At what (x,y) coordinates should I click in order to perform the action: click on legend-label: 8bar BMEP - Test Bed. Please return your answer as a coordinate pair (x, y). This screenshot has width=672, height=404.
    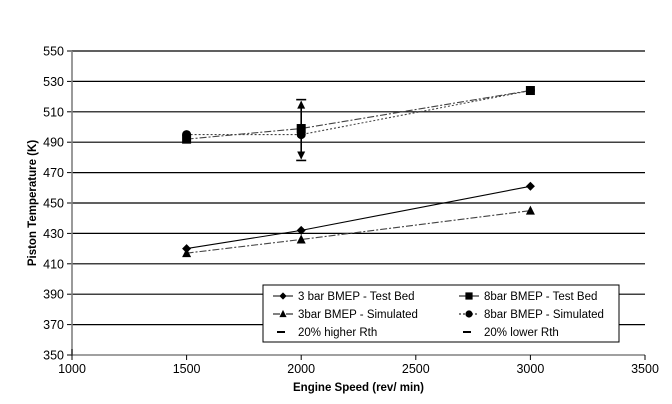
    Looking at the image, I should click on (540, 297).